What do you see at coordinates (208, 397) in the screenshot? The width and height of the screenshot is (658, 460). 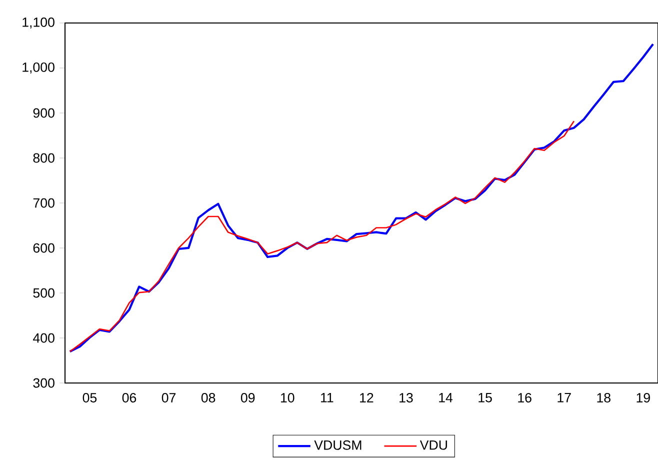 I see `x-tick-label: 08` at bounding box center [208, 397].